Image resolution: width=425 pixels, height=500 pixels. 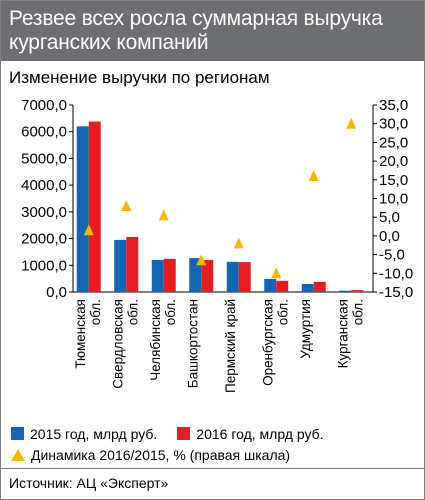 What do you see at coordinates (17, 433) in the screenshot?
I see `legend-swatch-2015` at bounding box center [17, 433].